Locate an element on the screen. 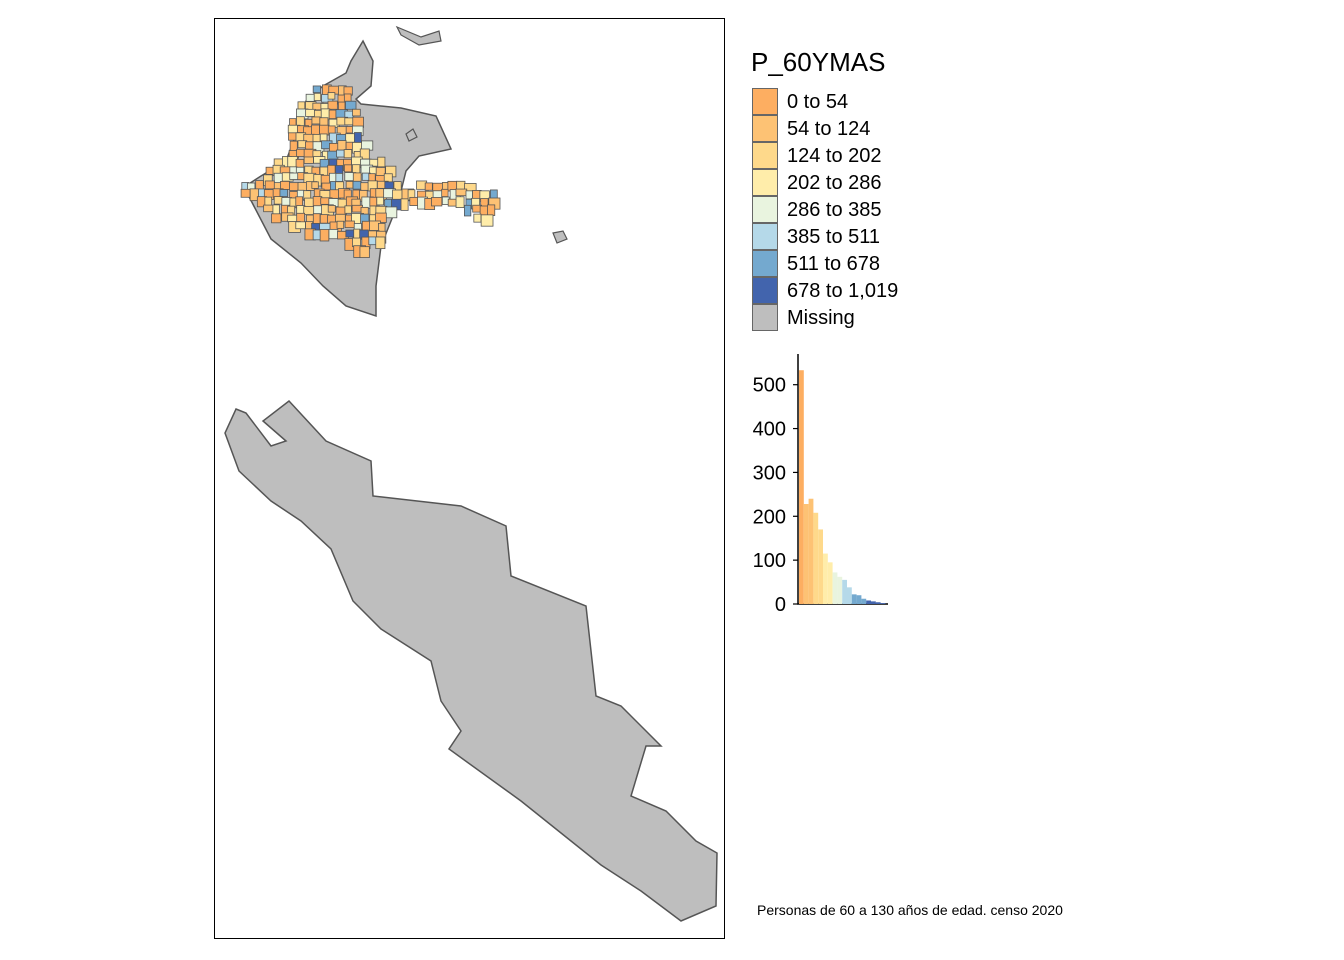 This screenshot has width=1344, height=960. legend-label: 54 to 124 is located at coordinates (829, 129).